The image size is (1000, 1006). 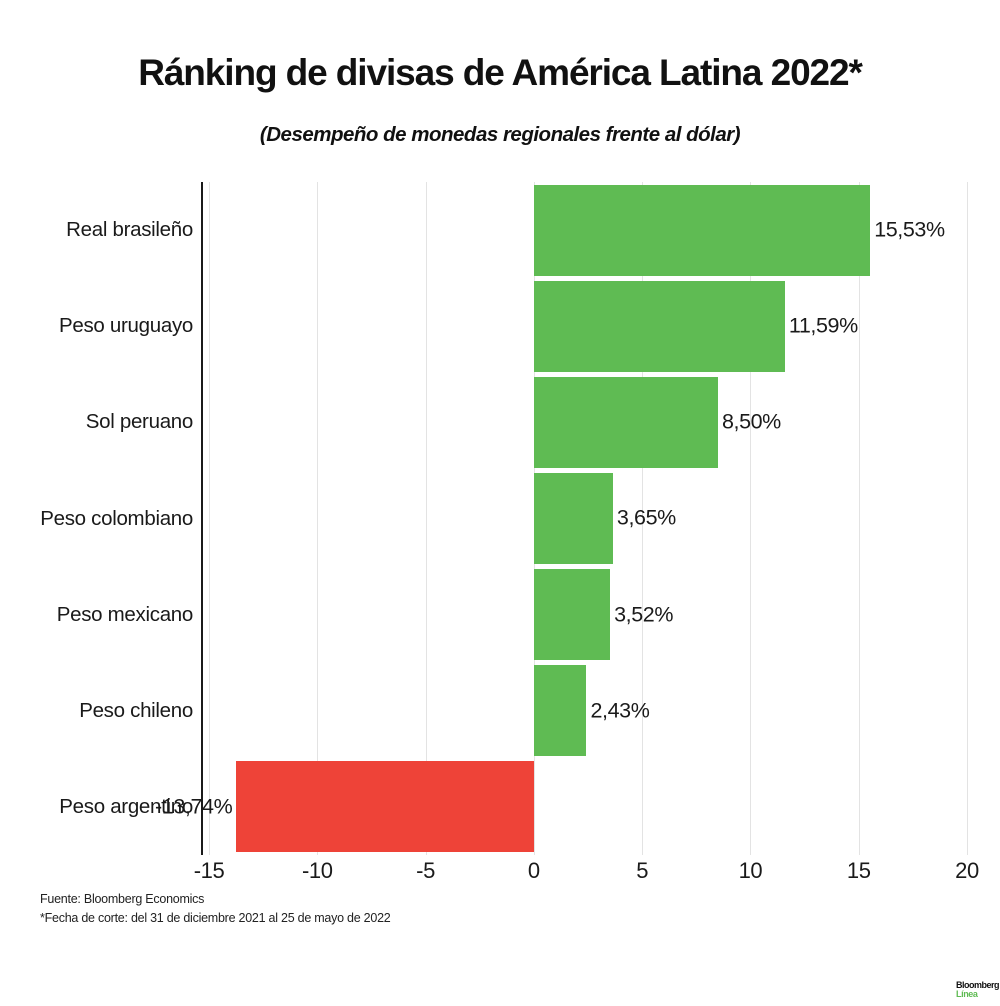 I want to click on bar-row: 3,52%, so click(x=588, y=615).